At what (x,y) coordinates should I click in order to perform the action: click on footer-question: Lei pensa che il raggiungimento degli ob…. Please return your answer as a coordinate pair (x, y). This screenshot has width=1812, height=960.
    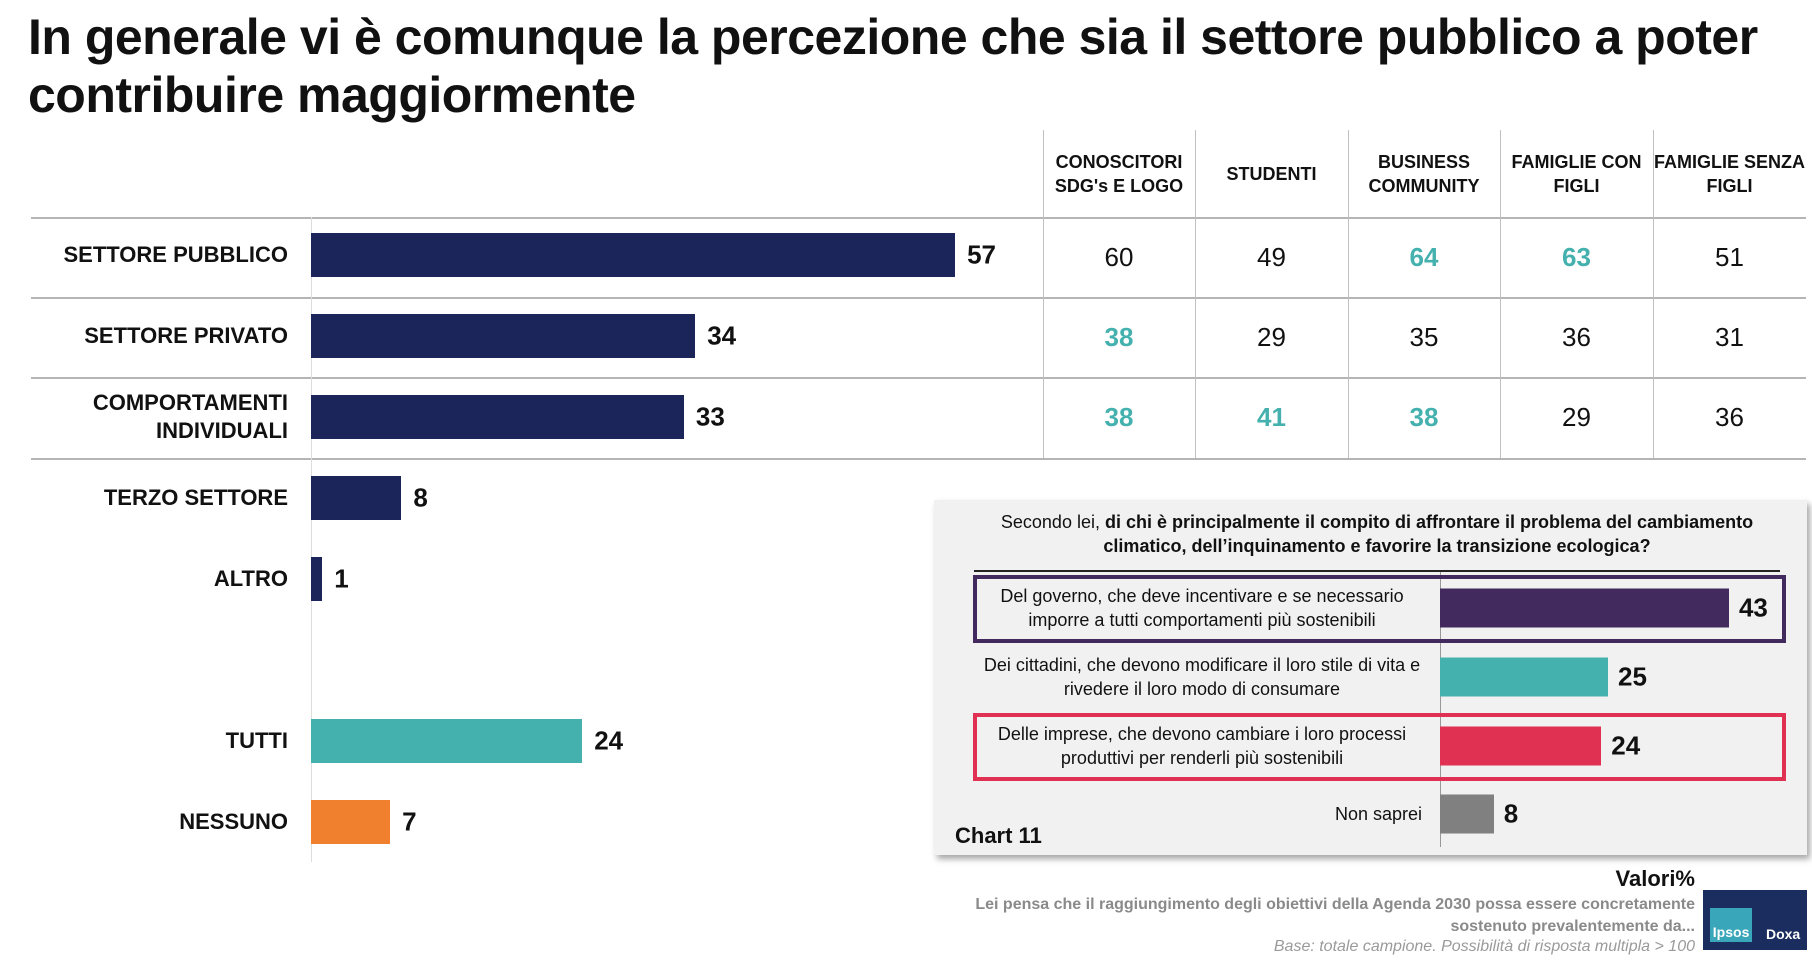
    Looking at the image, I should click on (1335, 915).